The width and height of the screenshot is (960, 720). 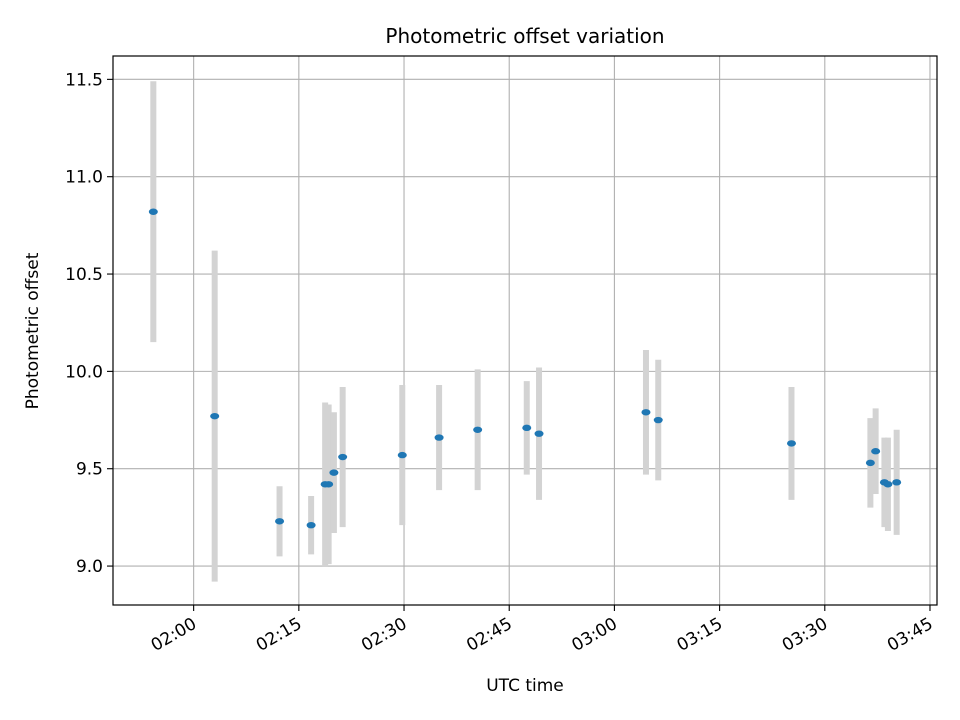 What do you see at coordinates (84, 275) in the screenshot?
I see `y-tick-label: 10.5` at bounding box center [84, 275].